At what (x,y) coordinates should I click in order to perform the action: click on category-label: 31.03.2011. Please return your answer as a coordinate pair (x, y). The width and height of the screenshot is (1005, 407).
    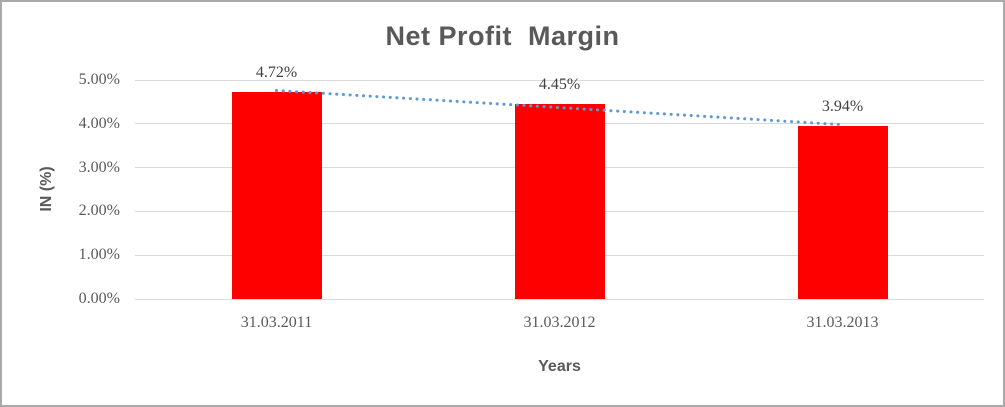
    Looking at the image, I should click on (276, 322).